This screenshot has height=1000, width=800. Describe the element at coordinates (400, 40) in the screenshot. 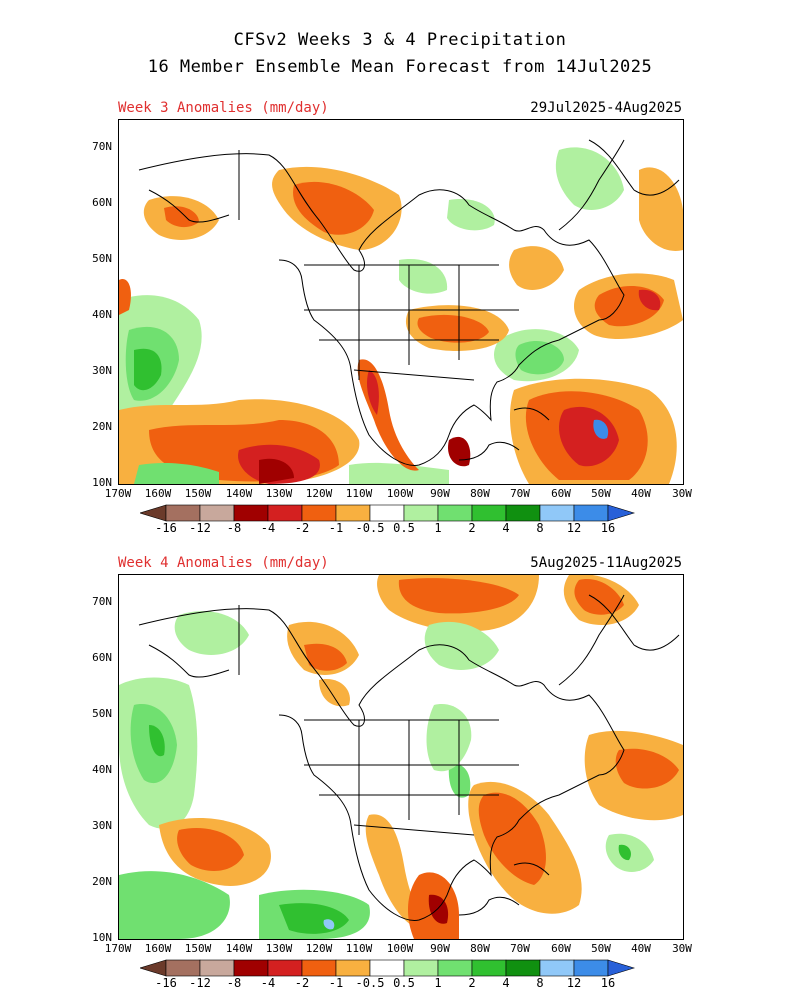

I see `chart-title-line1: CFSv2 Weeks 3 & 4 Precipitation` at that location.